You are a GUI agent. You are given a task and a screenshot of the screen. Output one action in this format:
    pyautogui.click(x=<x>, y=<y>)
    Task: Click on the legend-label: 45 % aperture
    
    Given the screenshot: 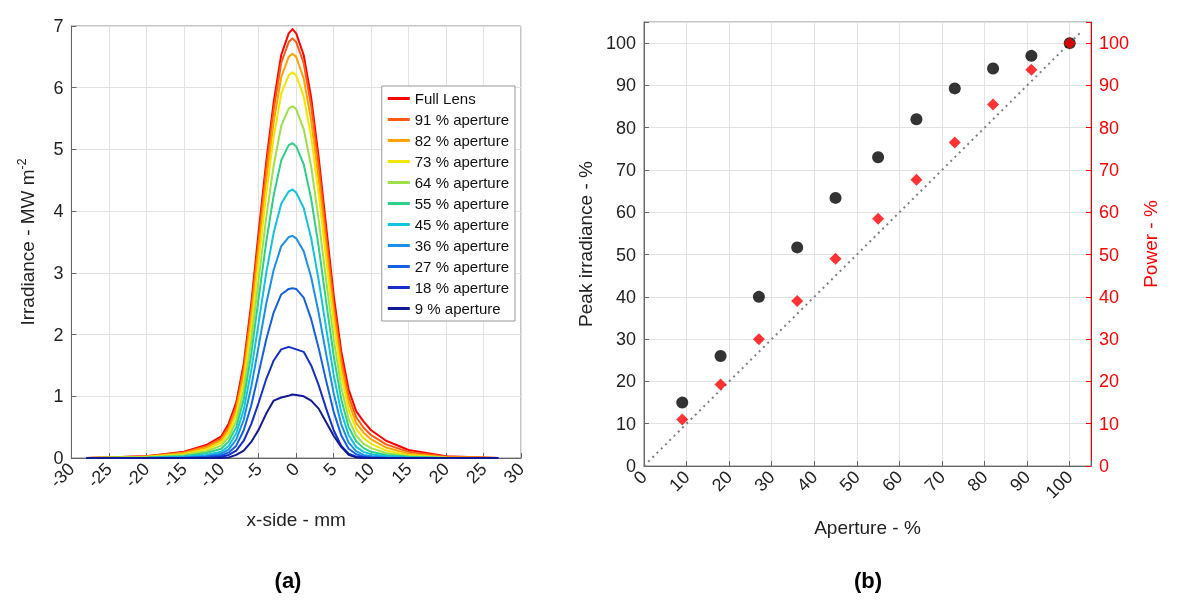 What is the action you would take?
    pyautogui.click(x=462, y=224)
    